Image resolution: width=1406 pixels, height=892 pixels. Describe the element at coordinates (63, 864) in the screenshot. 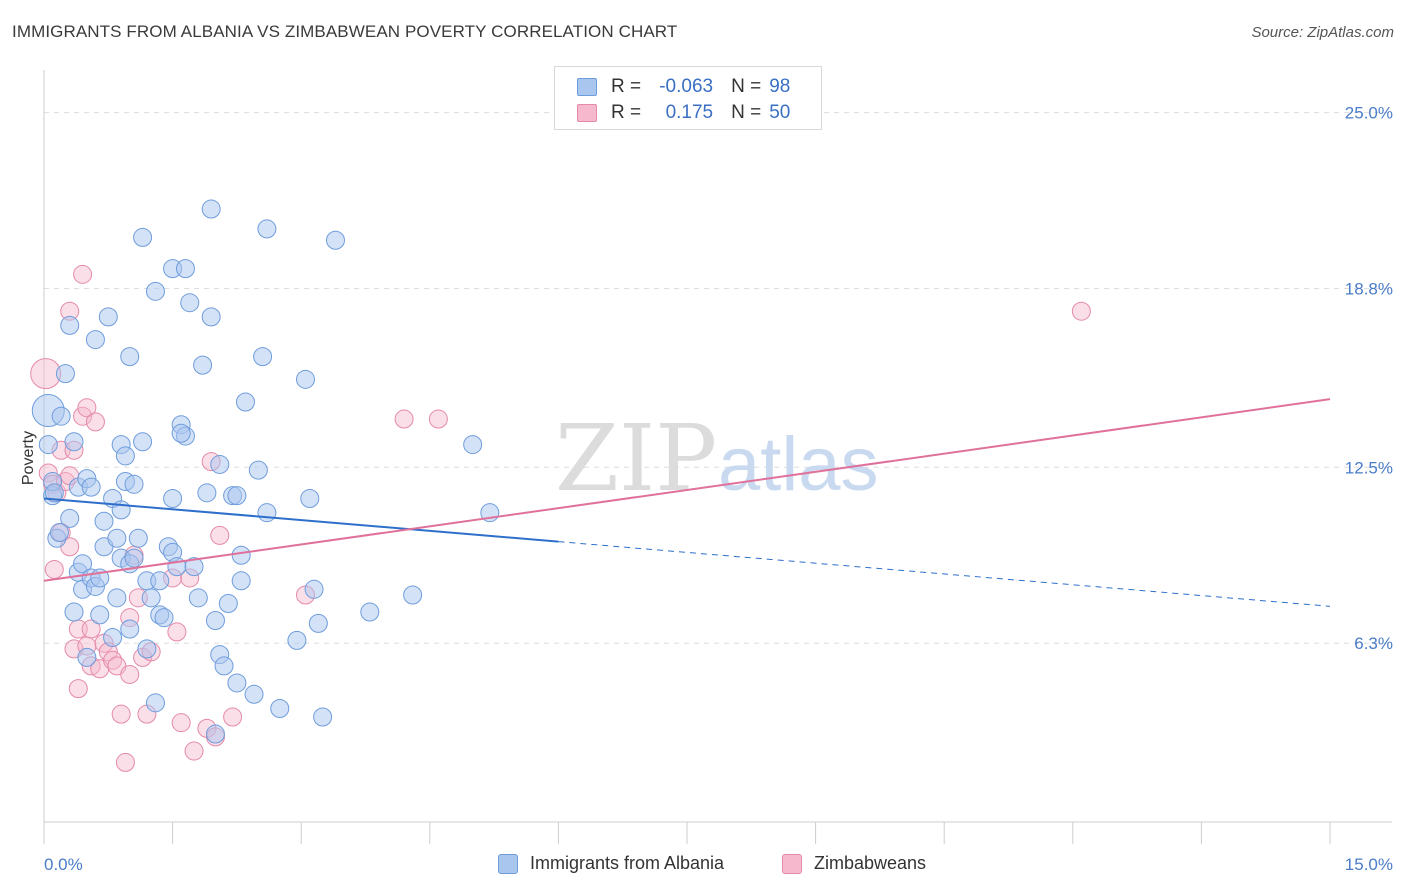

I see `x-tick-label: 0.0%` at that location.